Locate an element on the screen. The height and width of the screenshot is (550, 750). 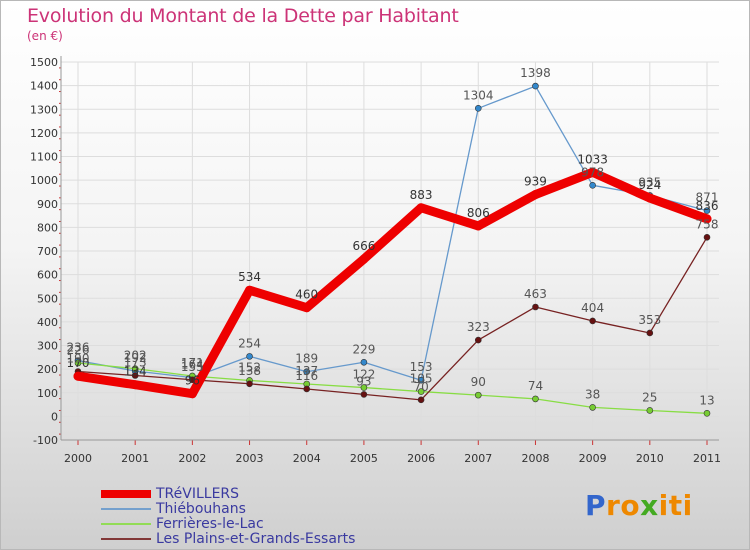
data-label: 122 is located at coordinates (363, 375).